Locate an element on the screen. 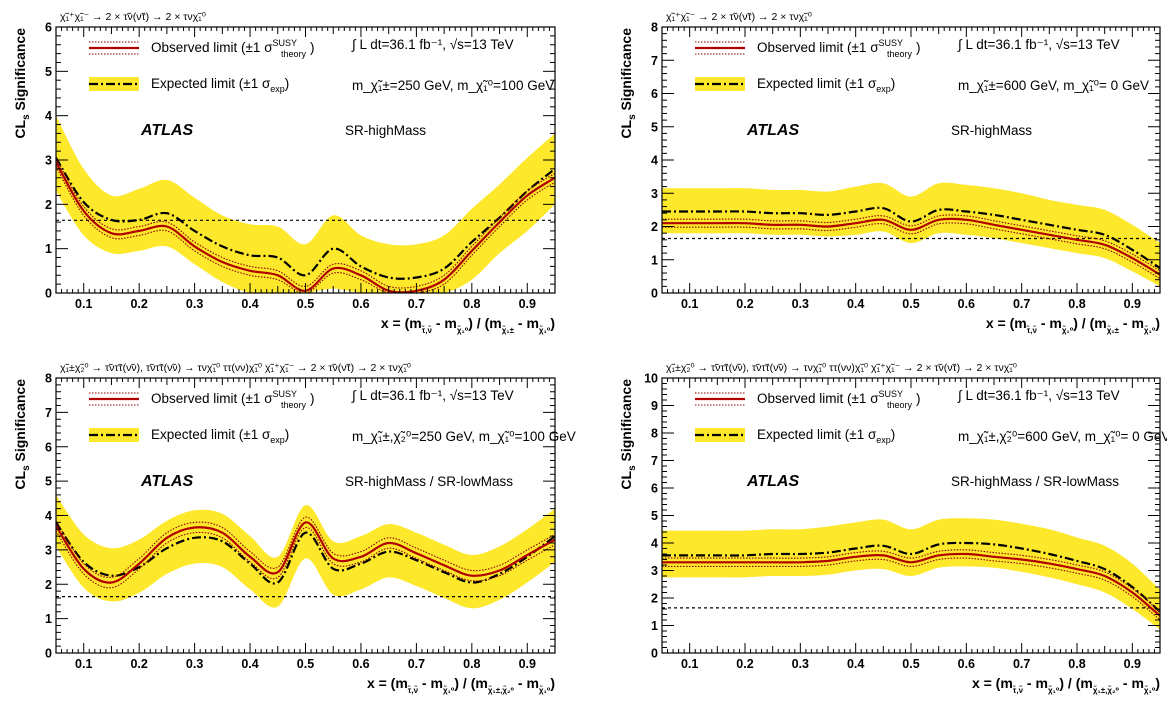  mass-label: m_χ̃₁±,χ̃₂⁰=250 GeV, m_χ̃₁⁰=100 GeV is located at coordinates (464, 436).